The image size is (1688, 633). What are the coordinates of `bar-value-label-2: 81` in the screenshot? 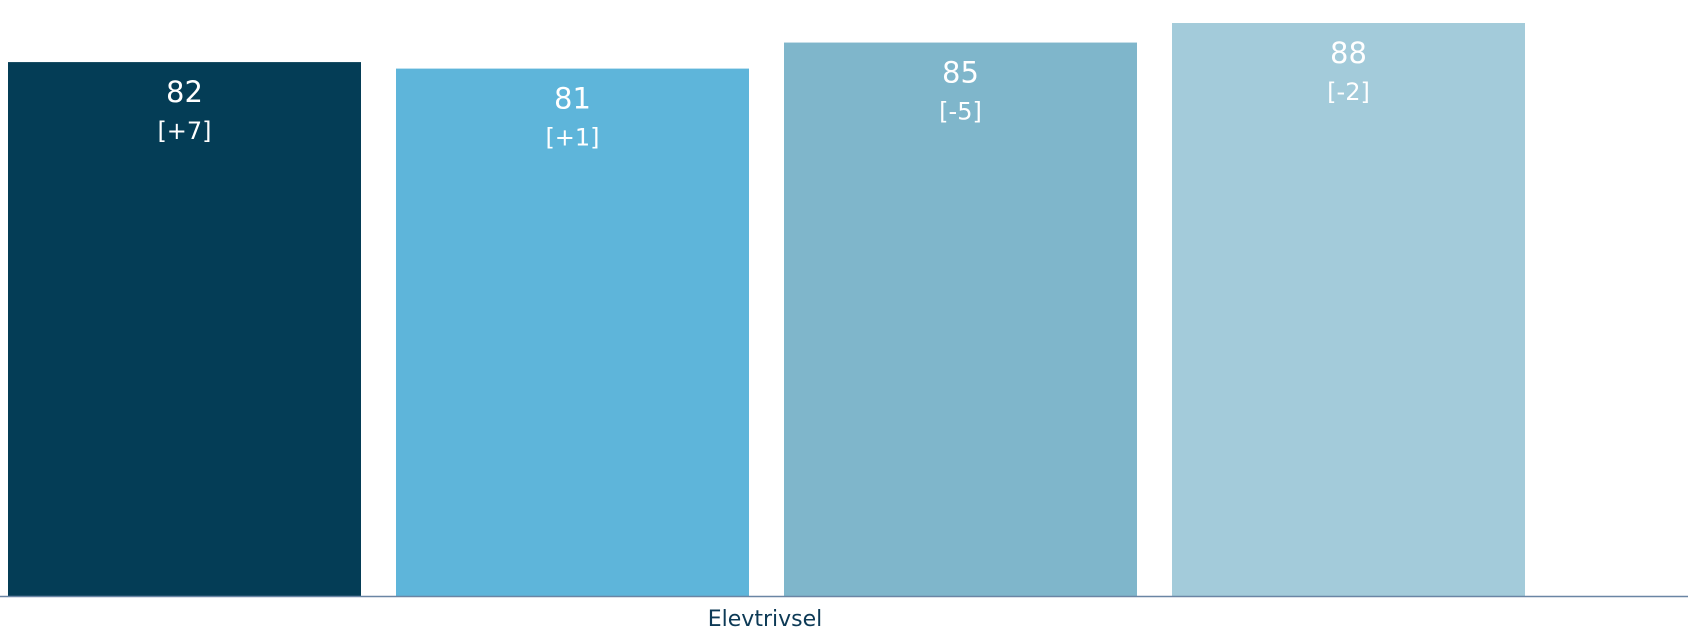 It's located at (572, 99).